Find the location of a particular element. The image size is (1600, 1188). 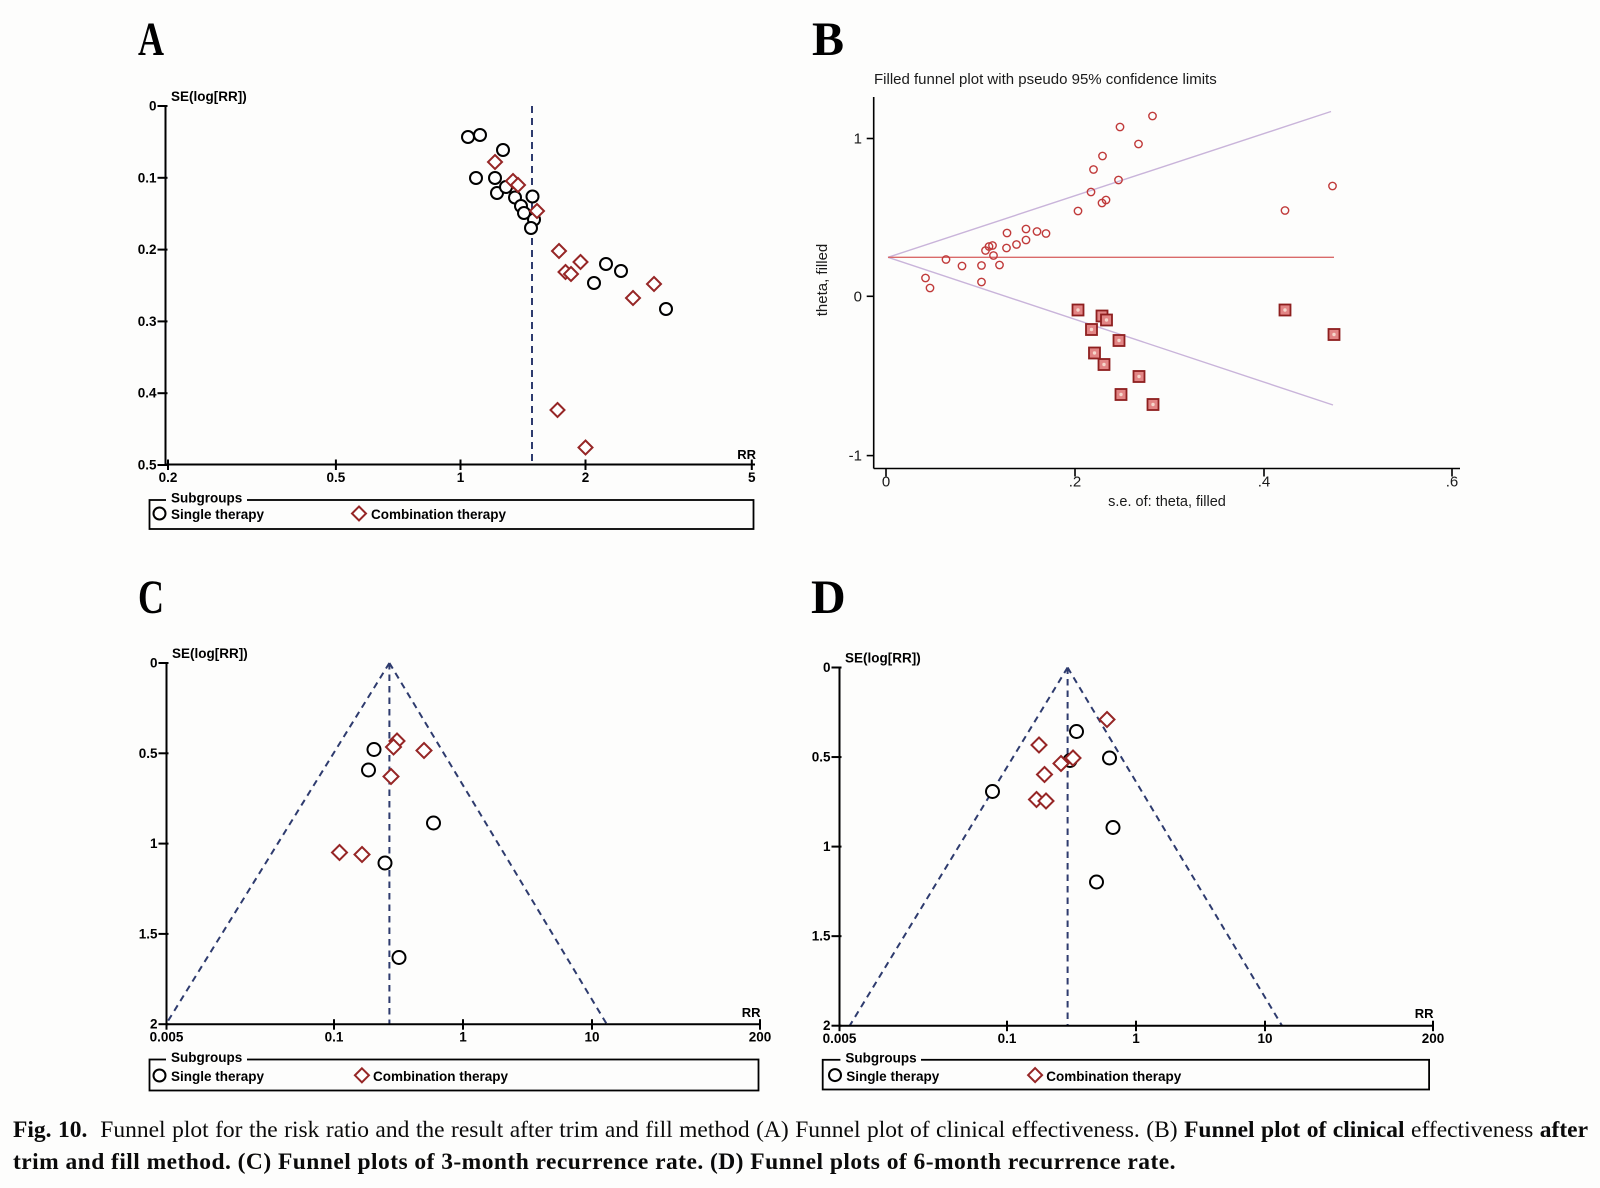

svg-text: B is located at coordinates (828, 39).